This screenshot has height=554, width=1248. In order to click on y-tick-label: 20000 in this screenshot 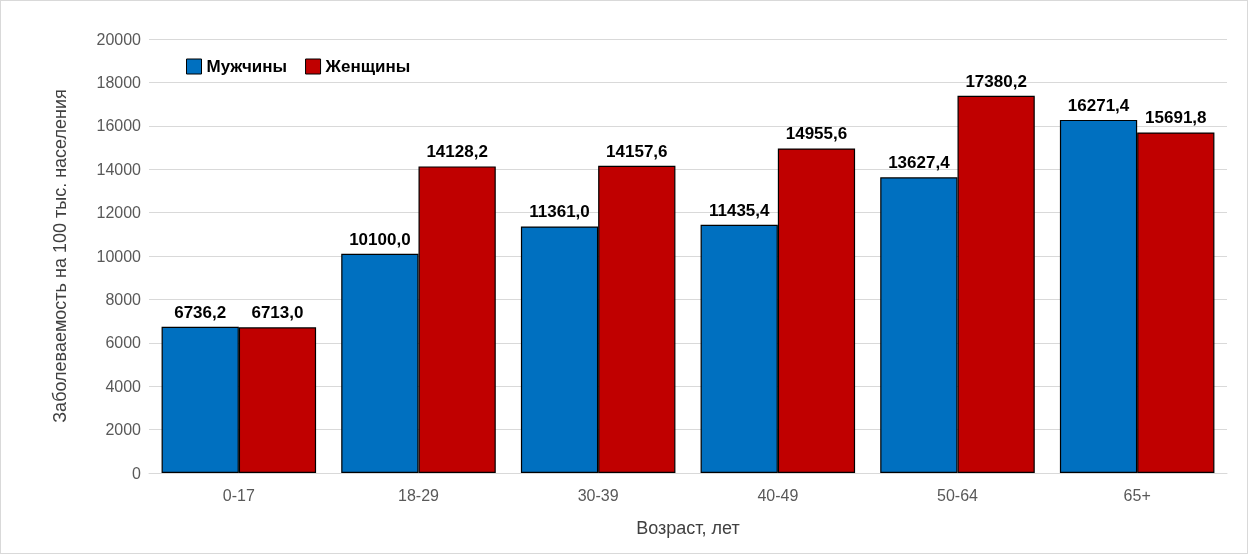, I will do `click(119, 39)`.